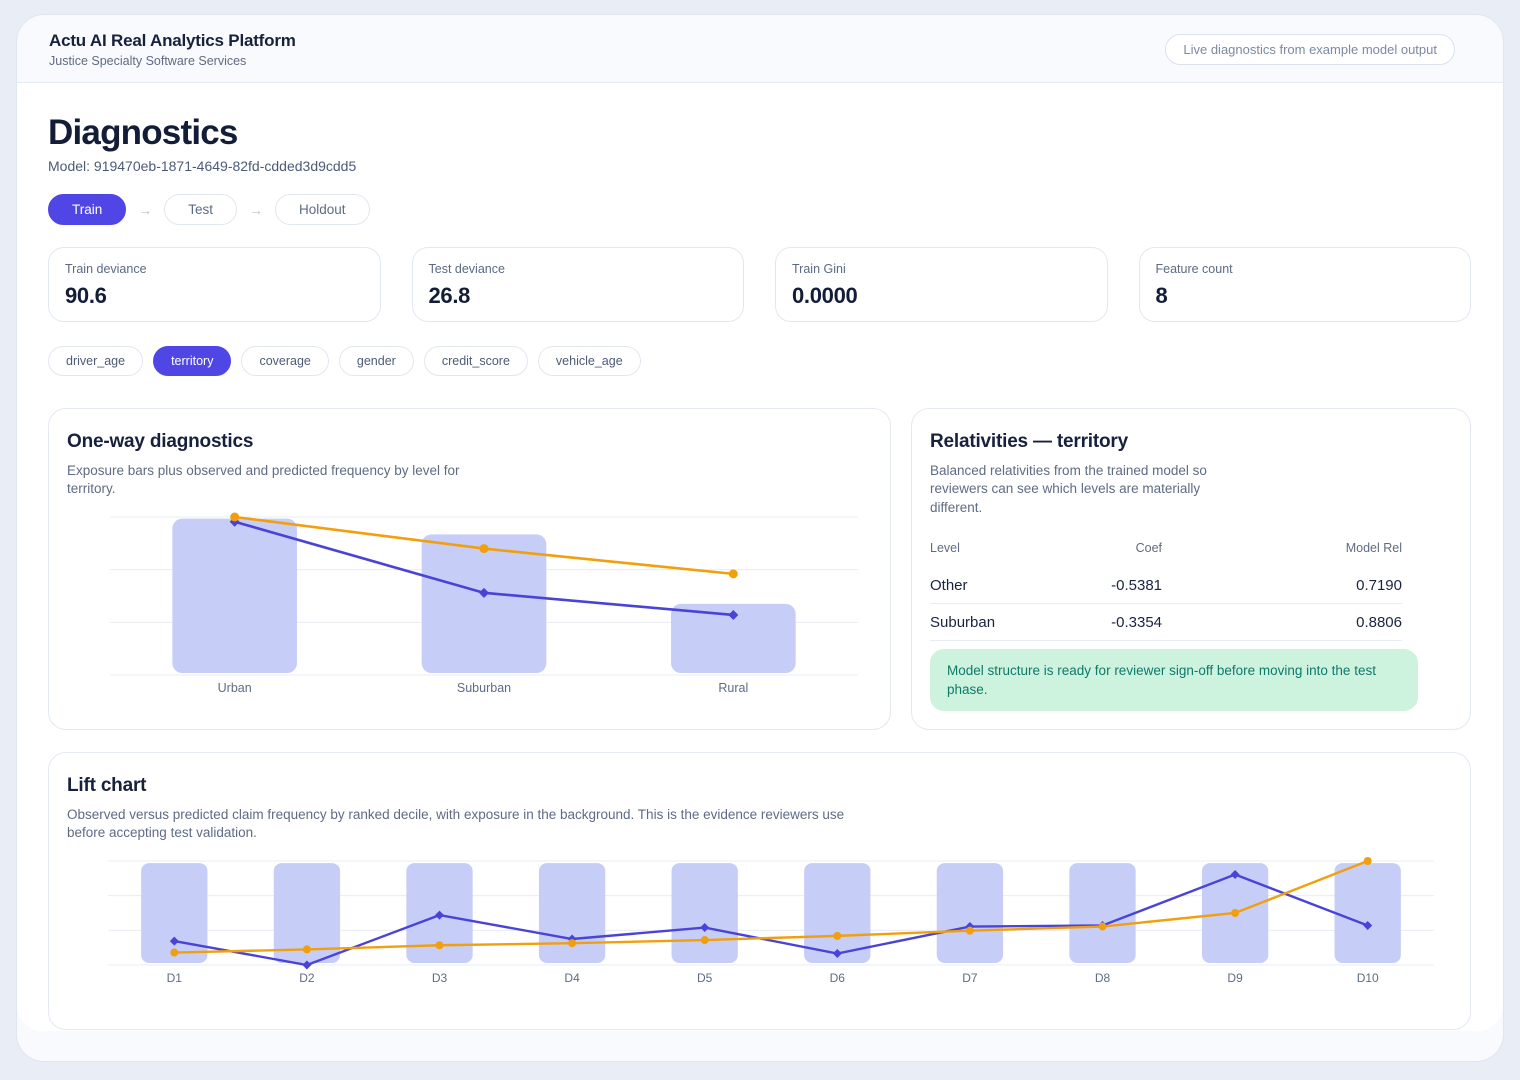 The height and width of the screenshot is (1080, 1520). What do you see at coordinates (87, 209) in the screenshot?
I see `tab-train: Train` at bounding box center [87, 209].